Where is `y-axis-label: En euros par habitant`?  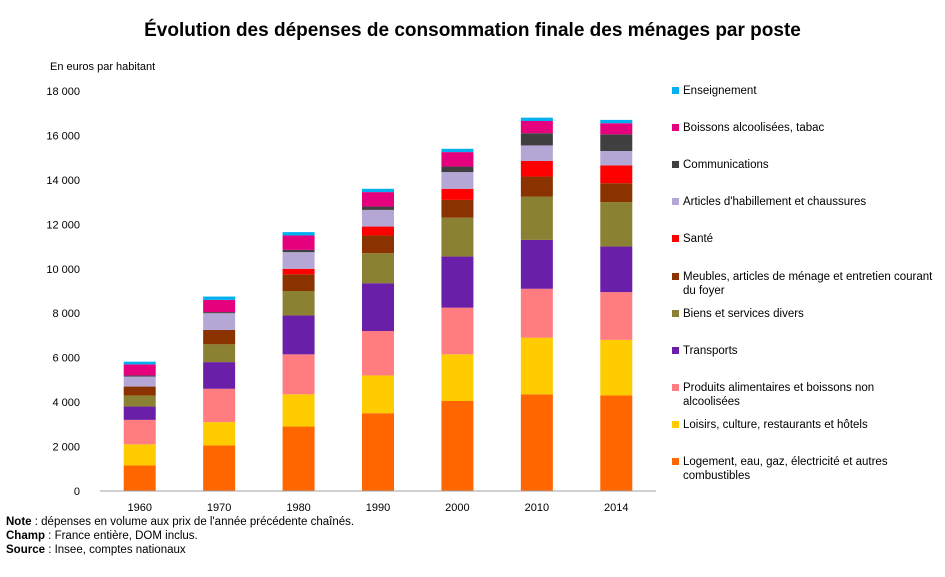 y-axis-label: En euros par habitant is located at coordinates (102, 67).